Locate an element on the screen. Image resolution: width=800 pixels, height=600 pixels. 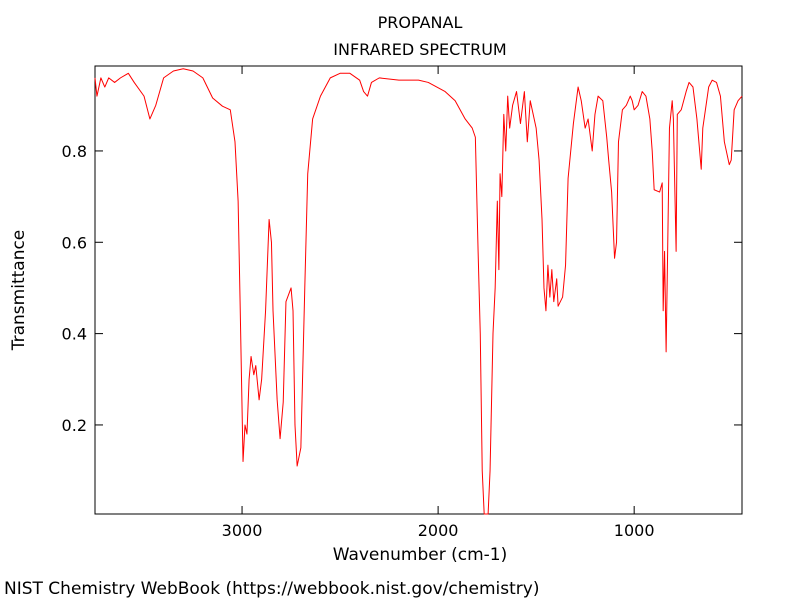
y-tick-label: 0.6 is located at coordinates (74, 242).